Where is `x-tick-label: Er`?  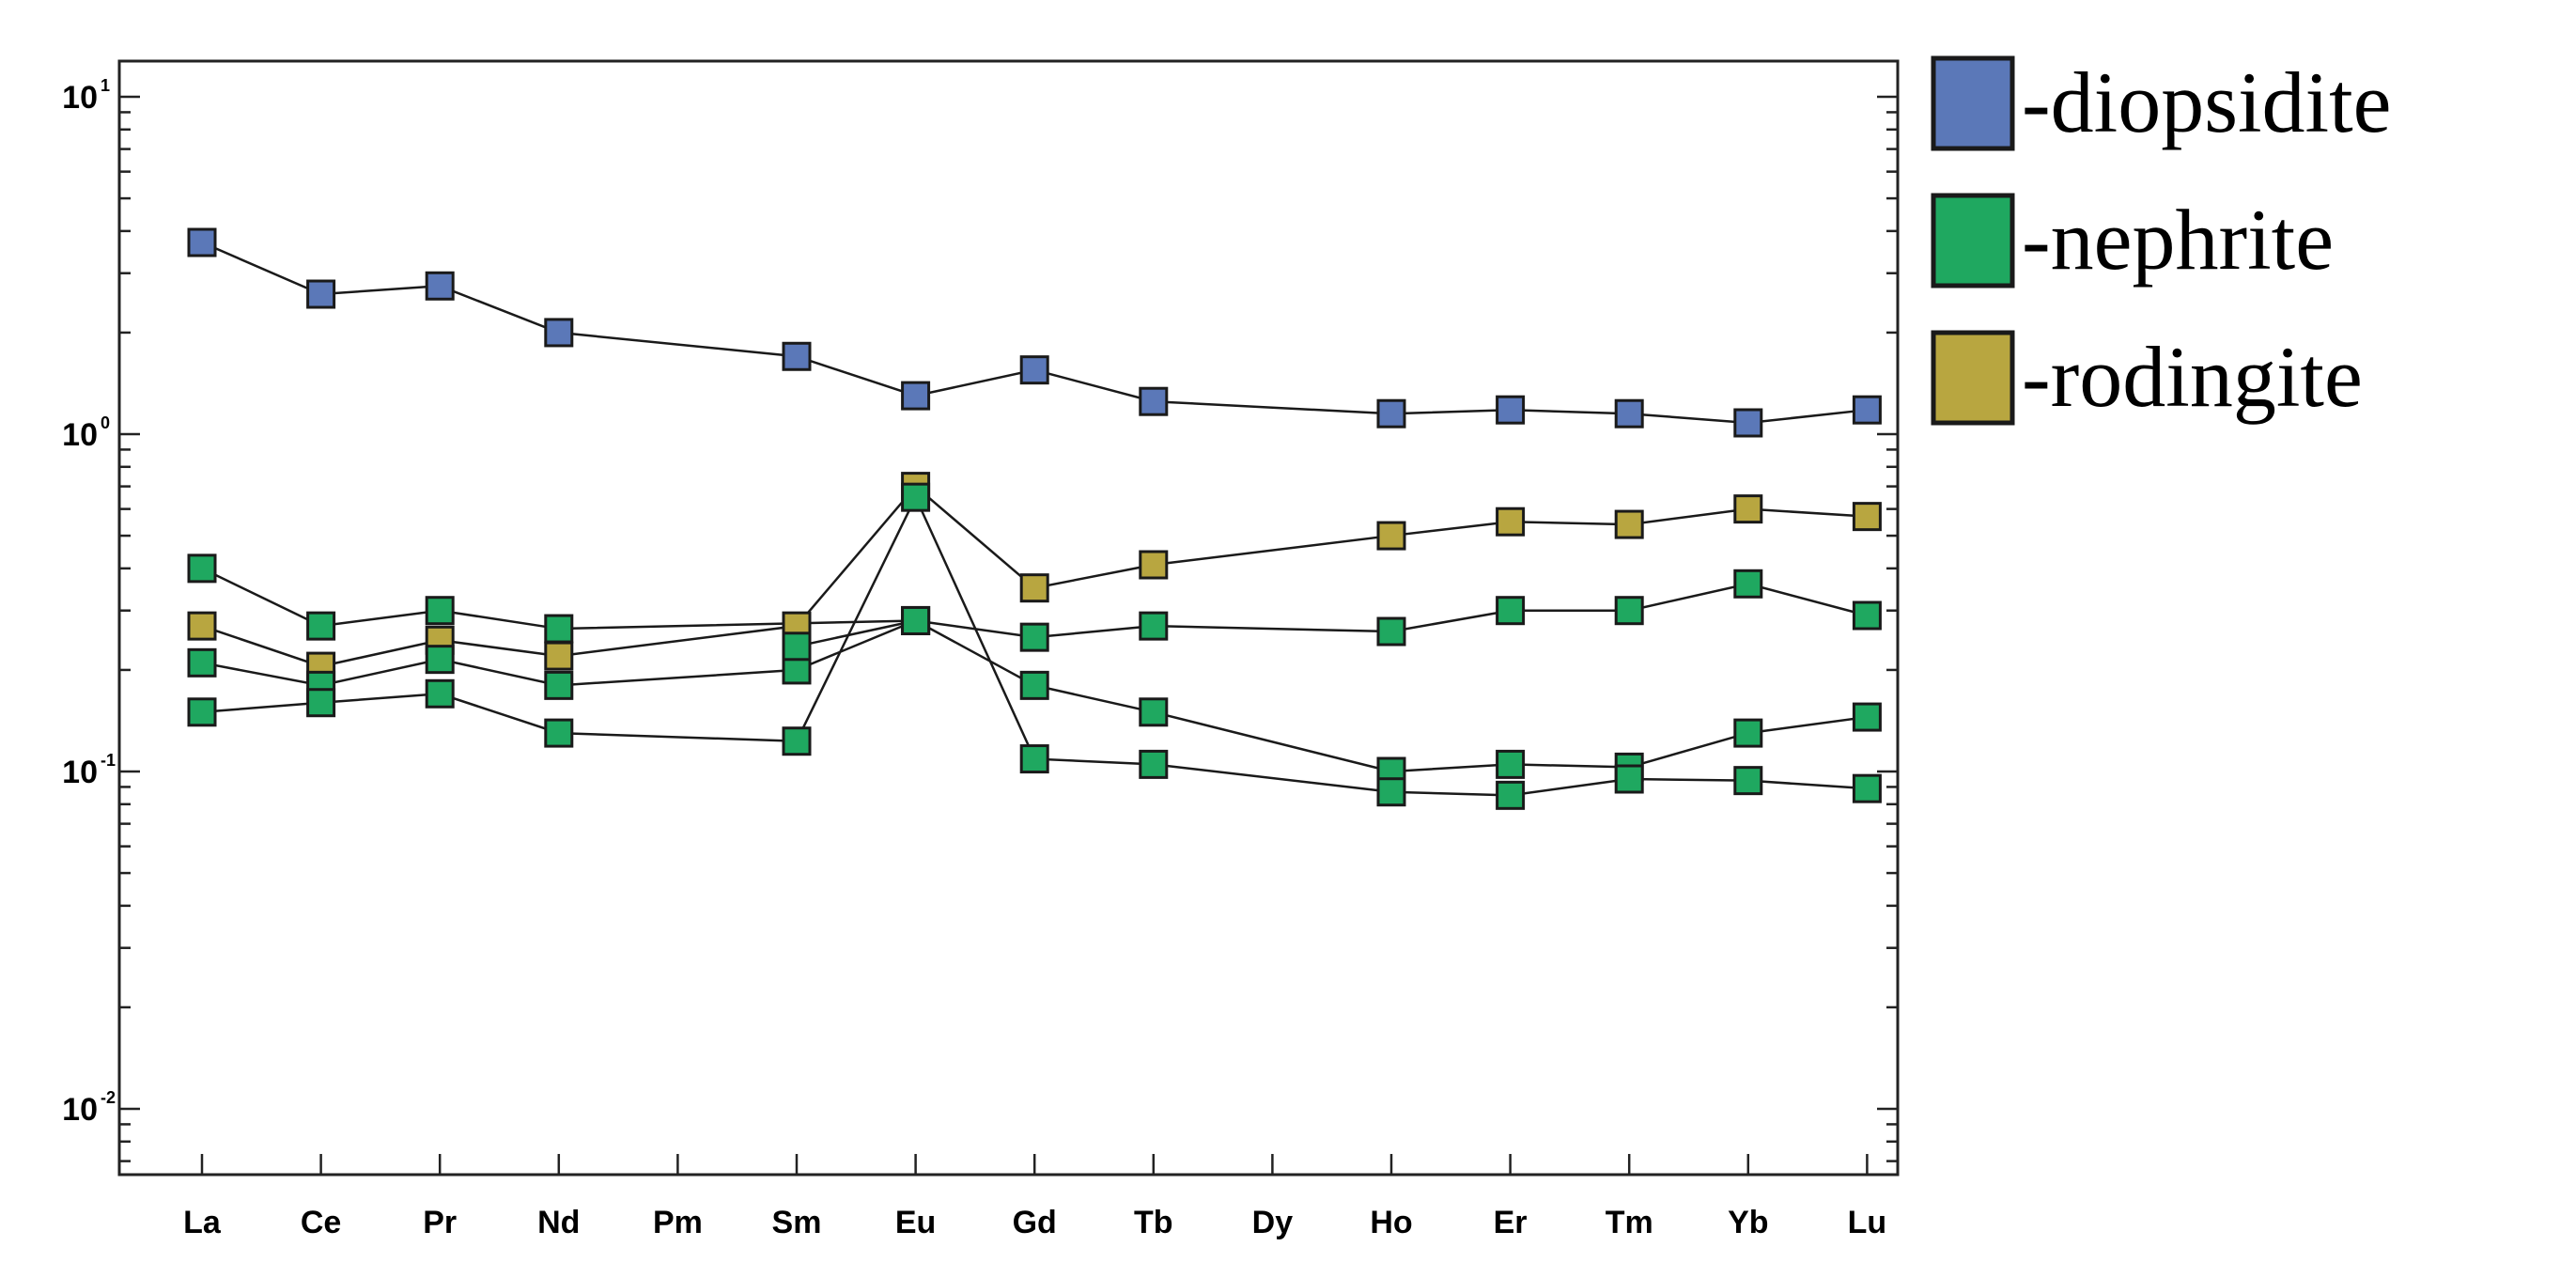
x-tick-label: Er is located at coordinates (1511, 1222).